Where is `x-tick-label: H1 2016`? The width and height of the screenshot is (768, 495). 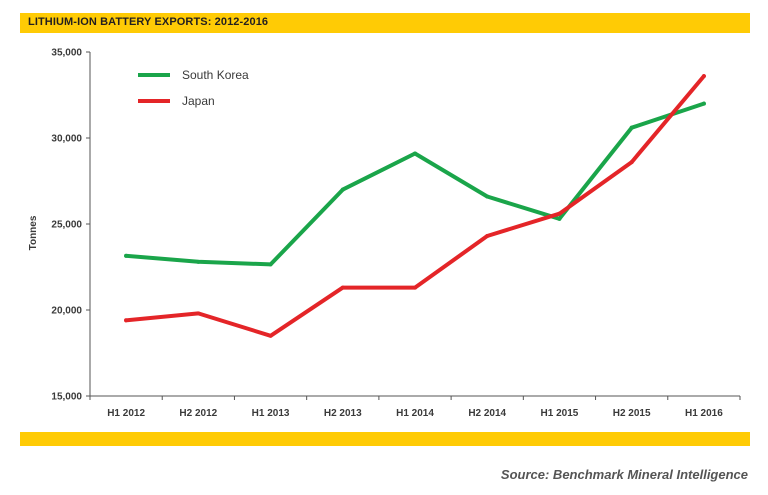 x-tick-label: H1 2016 is located at coordinates (704, 413).